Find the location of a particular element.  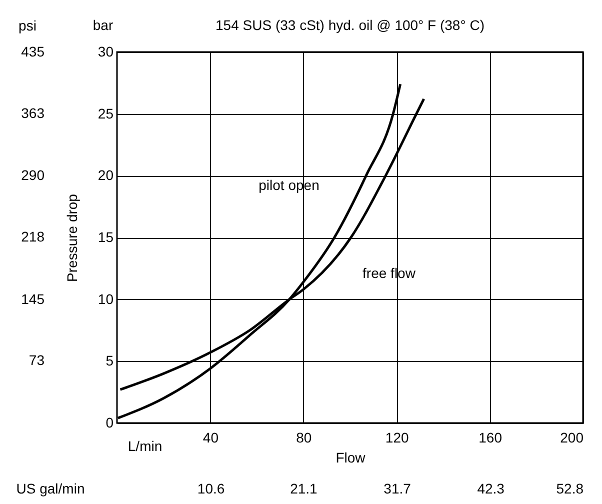

x-tick-label: 80 is located at coordinates (304, 438).